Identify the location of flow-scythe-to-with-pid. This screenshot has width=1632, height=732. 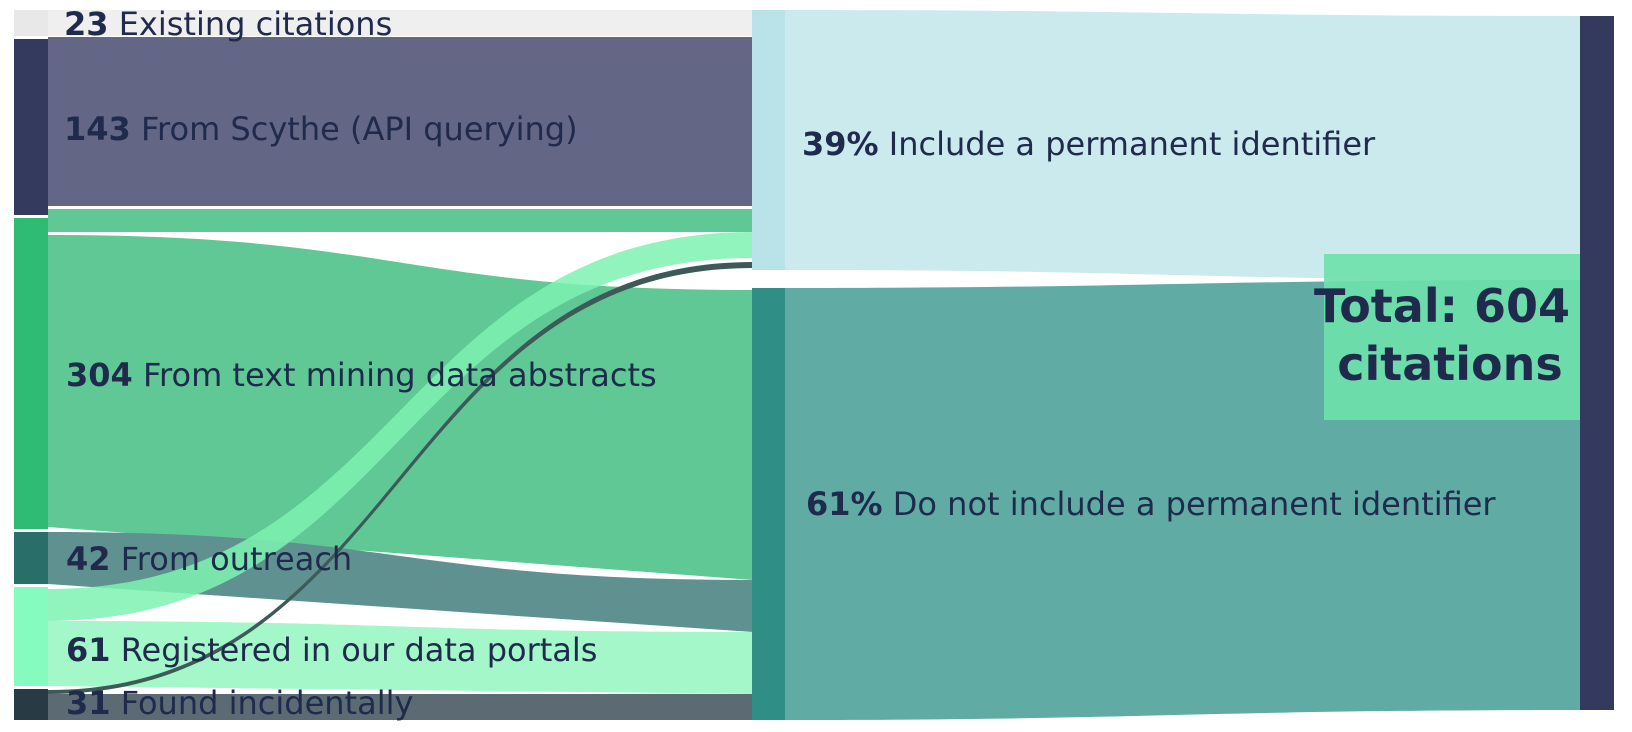
(400, 121).